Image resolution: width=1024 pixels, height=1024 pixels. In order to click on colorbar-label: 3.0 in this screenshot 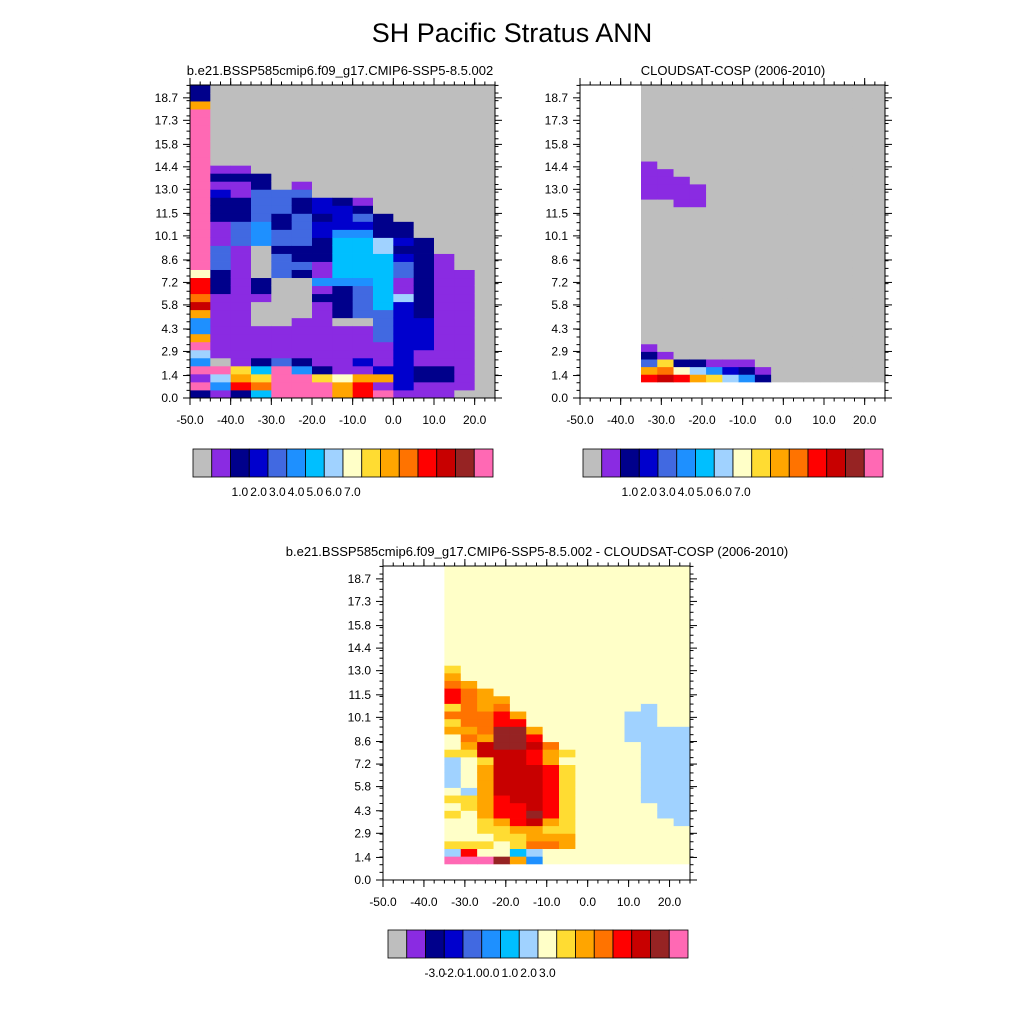, I will do `click(667, 492)`.